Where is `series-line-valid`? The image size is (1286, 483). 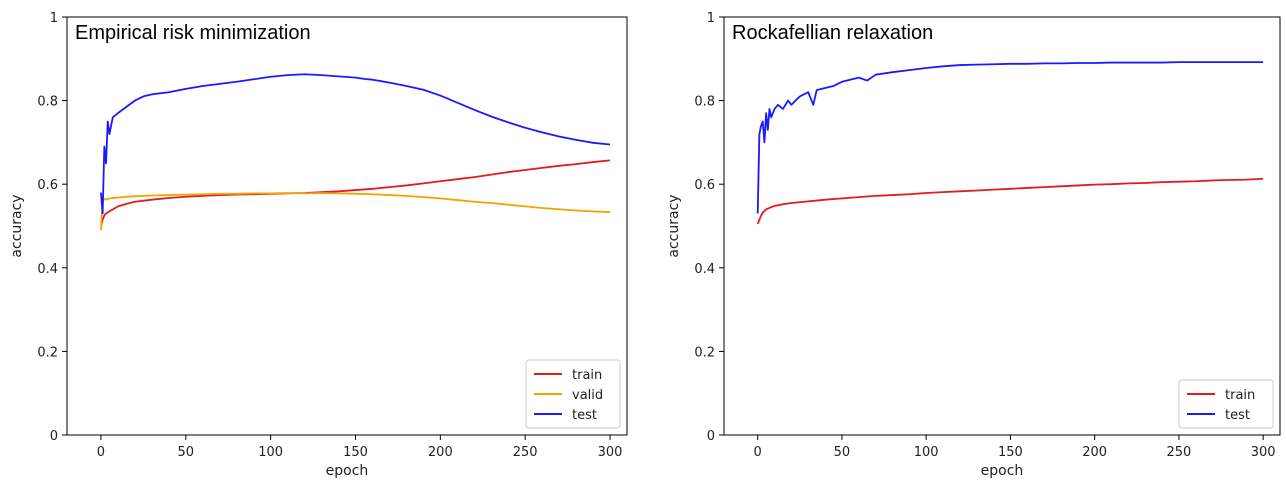
series-line-valid is located at coordinates (355, 211).